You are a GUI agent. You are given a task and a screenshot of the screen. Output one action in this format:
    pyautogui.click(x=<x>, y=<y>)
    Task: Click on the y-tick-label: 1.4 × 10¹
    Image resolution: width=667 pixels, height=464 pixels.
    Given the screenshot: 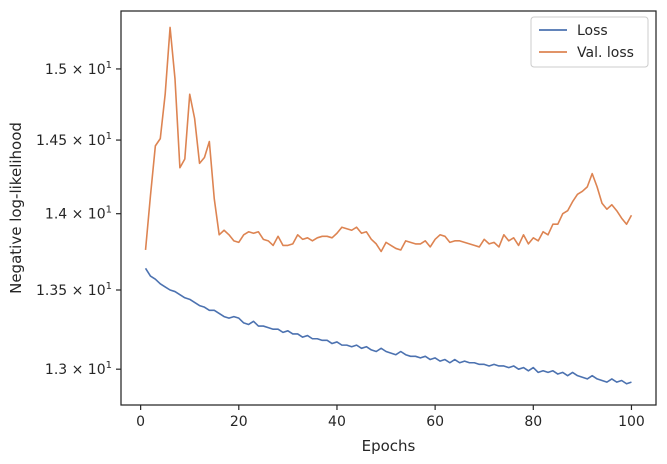 What is the action you would take?
    pyautogui.click(x=78, y=214)
    